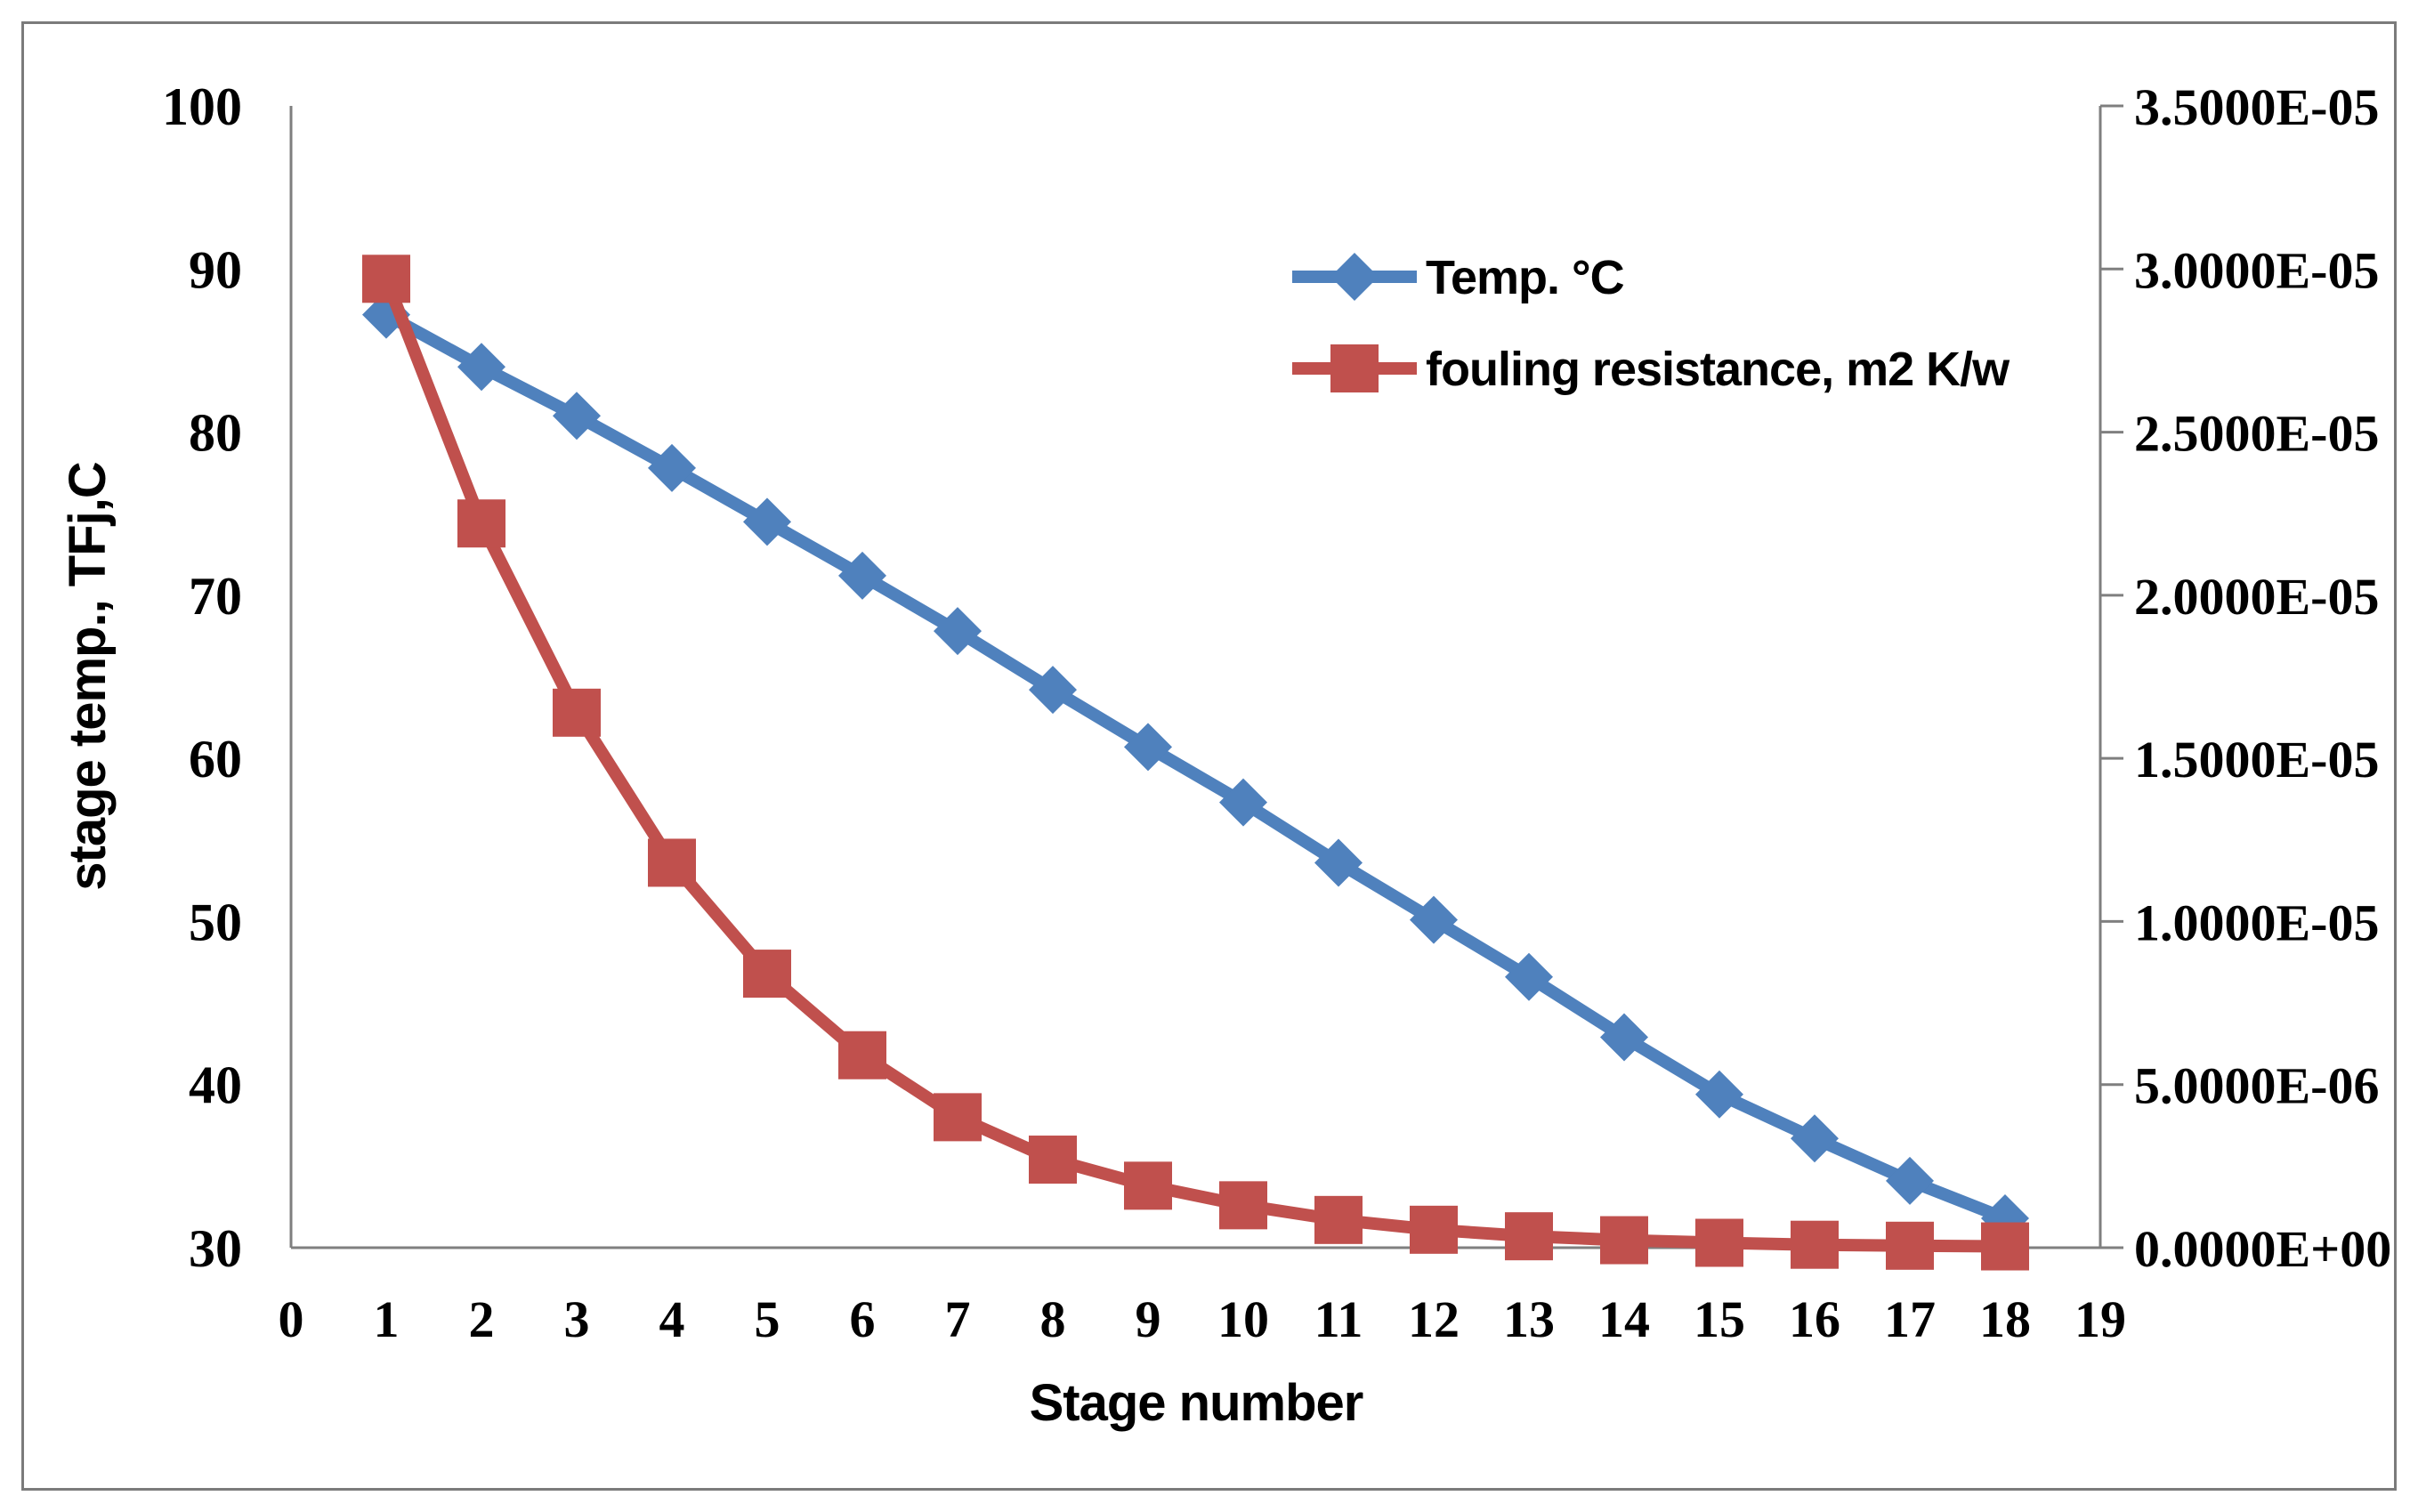 Image resolution: width=2418 pixels, height=1512 pixels. What do you see at coordinates (2257, 597) in the screenshot?
I see `right-axis-tick-label: 2.0000E-05` at bounding box center [2257, 597].